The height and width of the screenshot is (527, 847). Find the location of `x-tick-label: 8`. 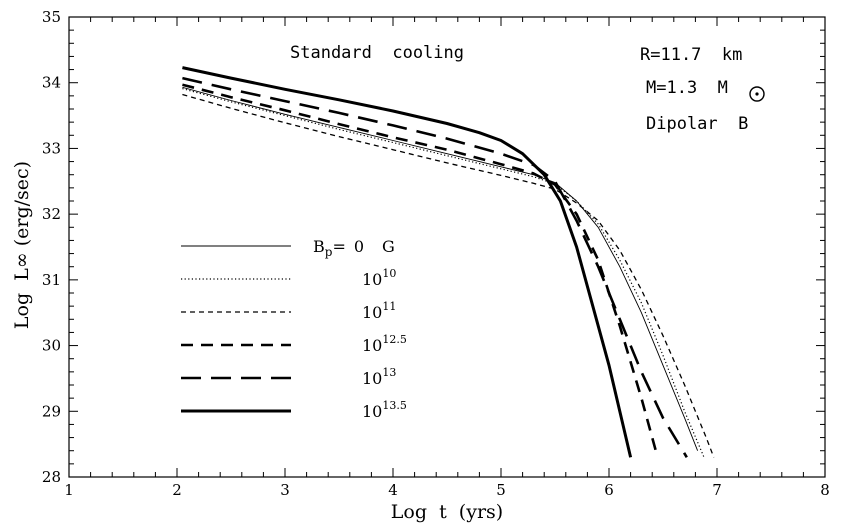

x-tick-label: 8 is located at coordinates (825, 490).